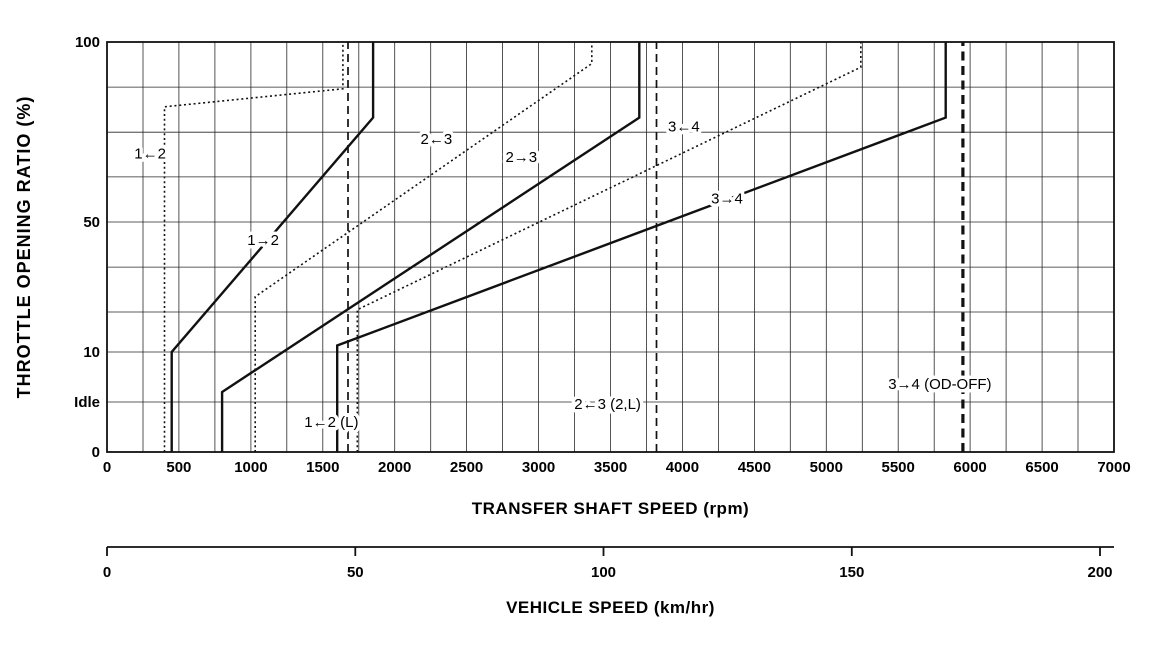 This screenshot has width=1152, height=650. Describe the element at coordinates (727, 199) in the screenshot. I see `curve-label: 3→4` at that location.